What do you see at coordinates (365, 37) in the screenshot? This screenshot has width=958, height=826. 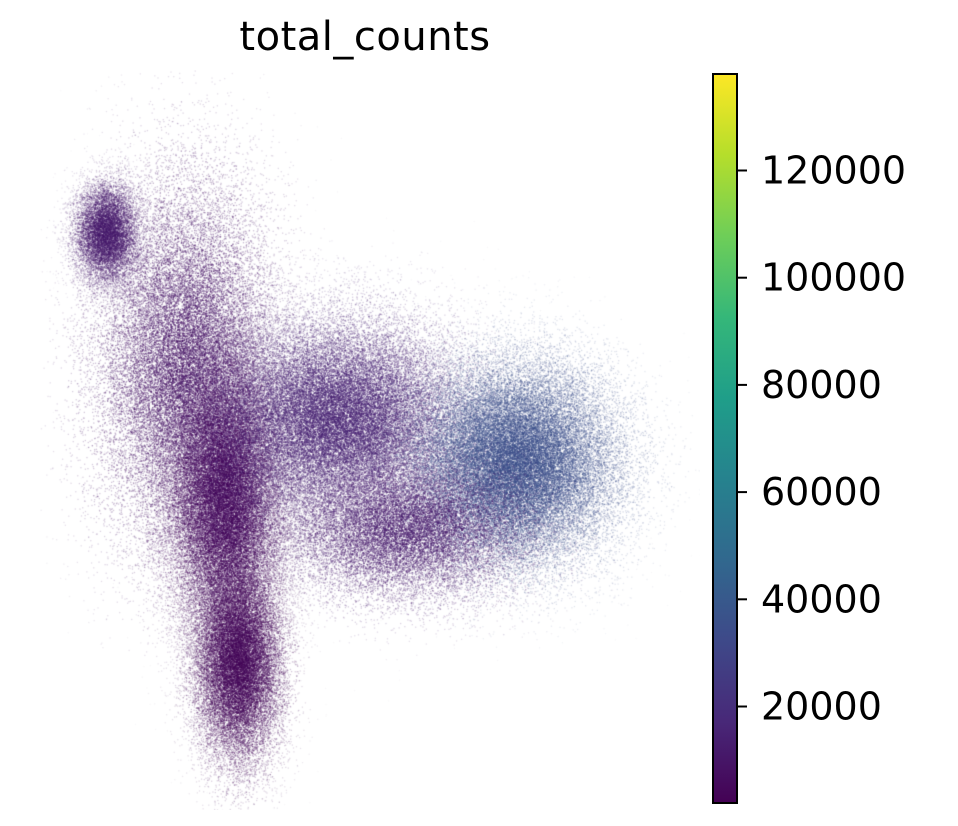 I see `chart-title: total_counts` at bounding box center [365, 37].